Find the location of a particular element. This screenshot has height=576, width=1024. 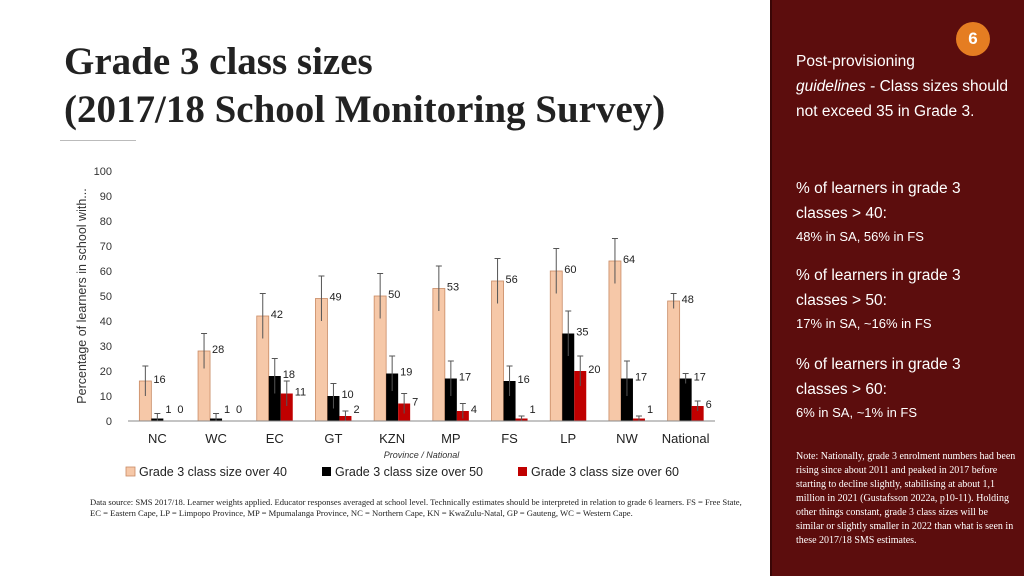

y-tick-label: 20 is located at coordinates (106, 372).